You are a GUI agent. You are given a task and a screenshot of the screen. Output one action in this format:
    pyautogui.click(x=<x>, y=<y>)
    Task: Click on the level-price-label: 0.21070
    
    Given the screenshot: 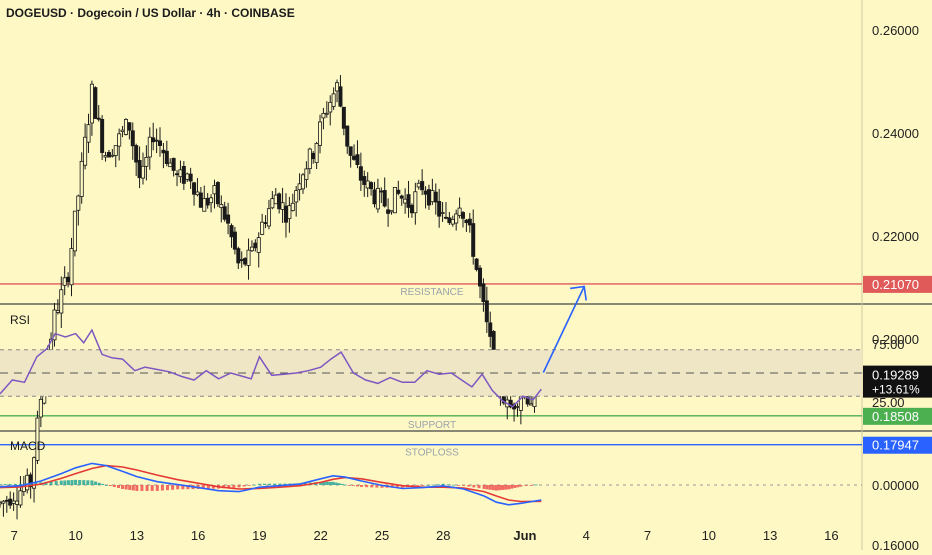 What is the action you would take?
    pyautogui.click(x=895, y=284)
    